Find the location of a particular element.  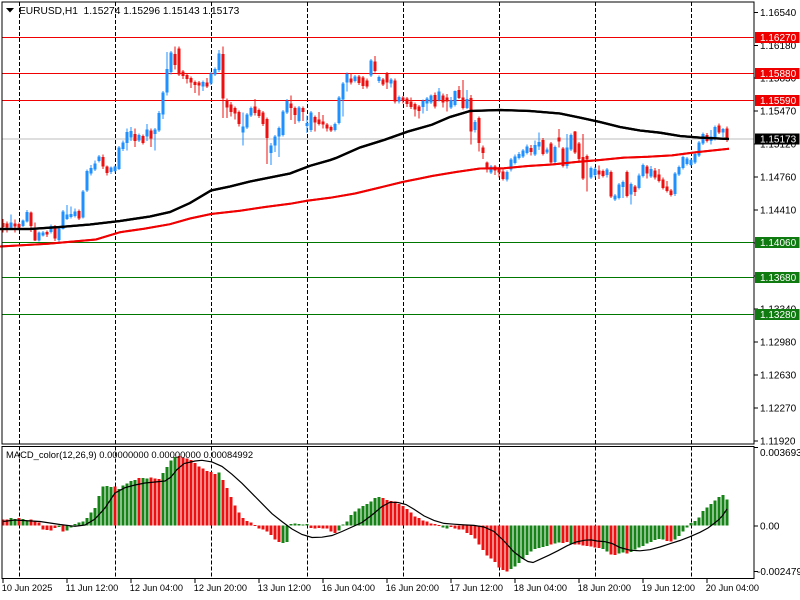

svg-text: 20 Jun 04:00 is located at coordinates (732, 588).